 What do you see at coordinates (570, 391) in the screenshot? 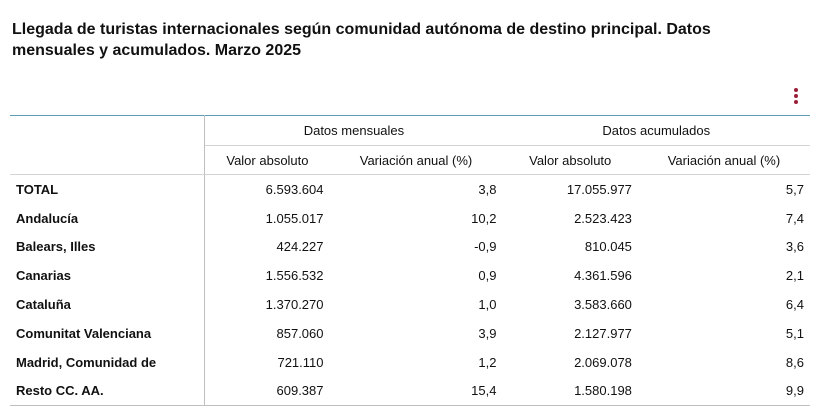
I see `cumulative-absolute-cell: 1.580.198` at bounding box center [570, 391].